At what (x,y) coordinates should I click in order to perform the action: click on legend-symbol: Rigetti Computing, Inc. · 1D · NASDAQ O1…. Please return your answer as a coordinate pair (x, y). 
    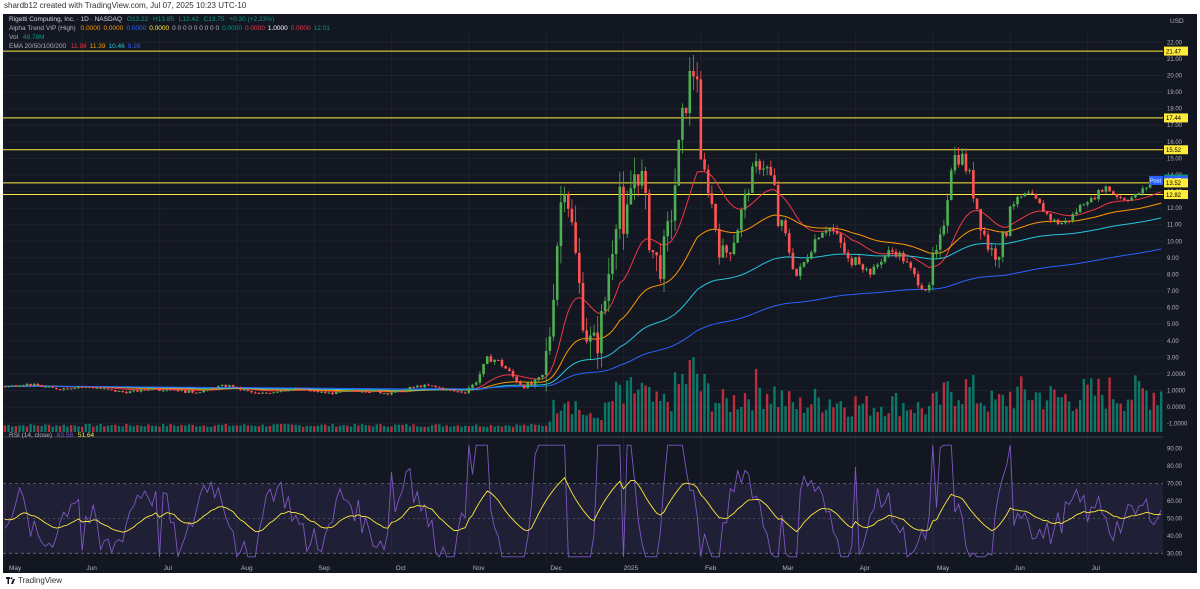
    Looking at the image, I should click on (143, 19).